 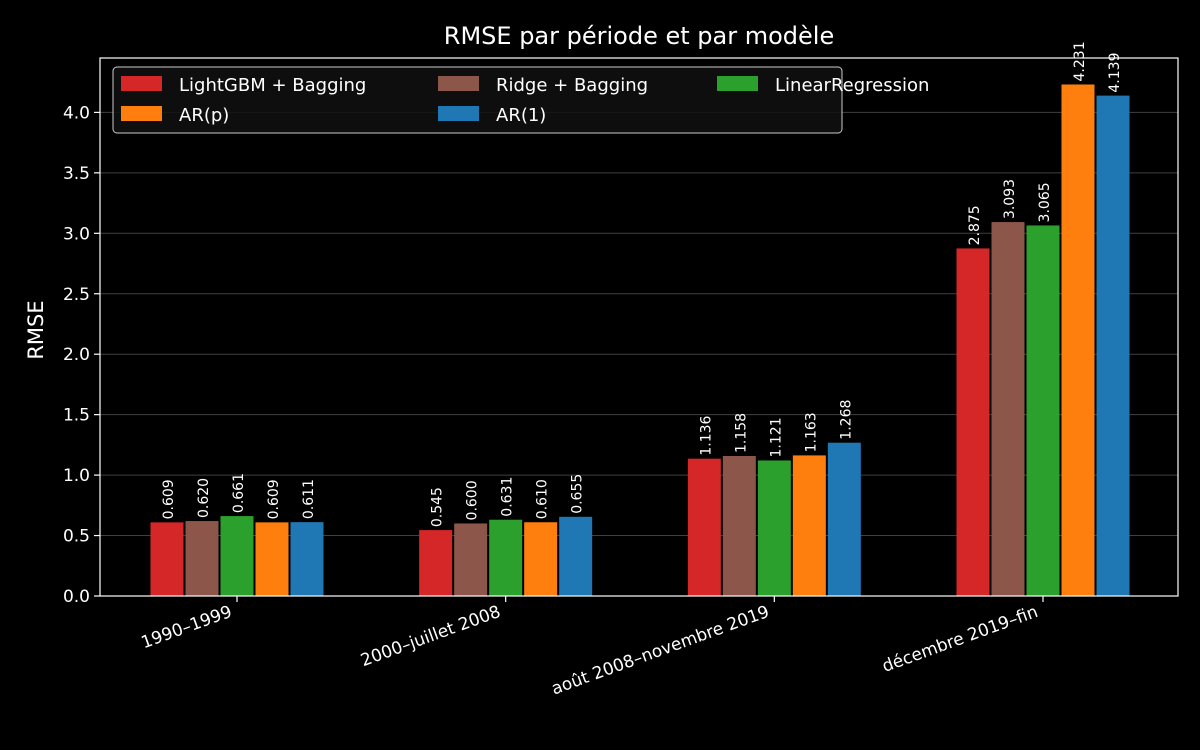 I want to click on x-tick-label: 1990–1999, so click(x=187, y=627).